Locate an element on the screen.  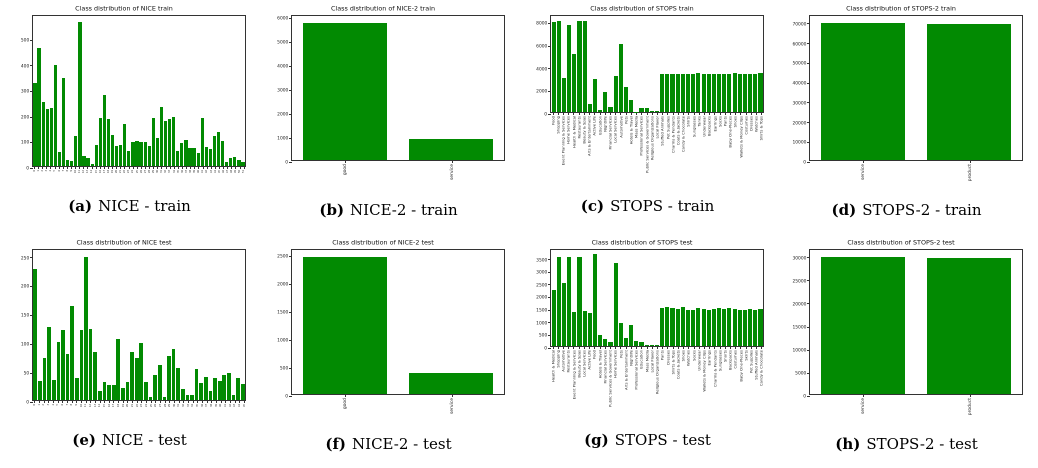
x-tick-slot: 32 is located at coordinates (166, 172).